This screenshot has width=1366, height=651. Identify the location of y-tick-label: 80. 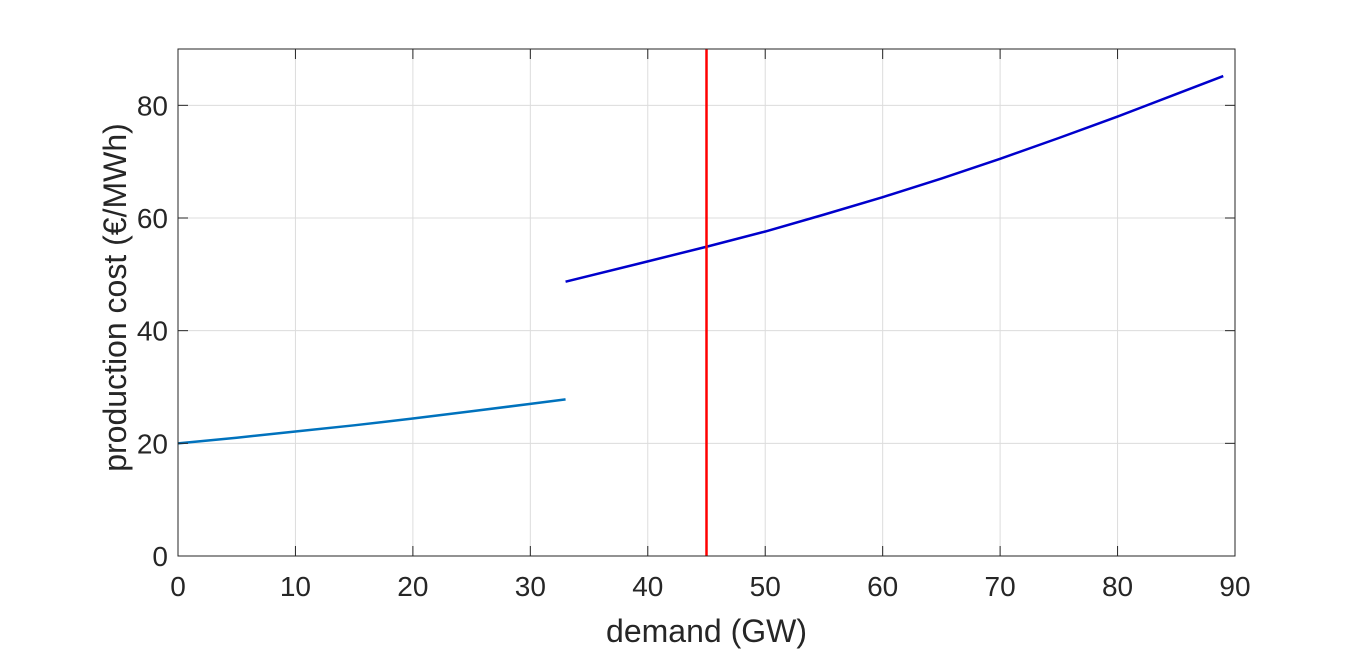
(152, 105).